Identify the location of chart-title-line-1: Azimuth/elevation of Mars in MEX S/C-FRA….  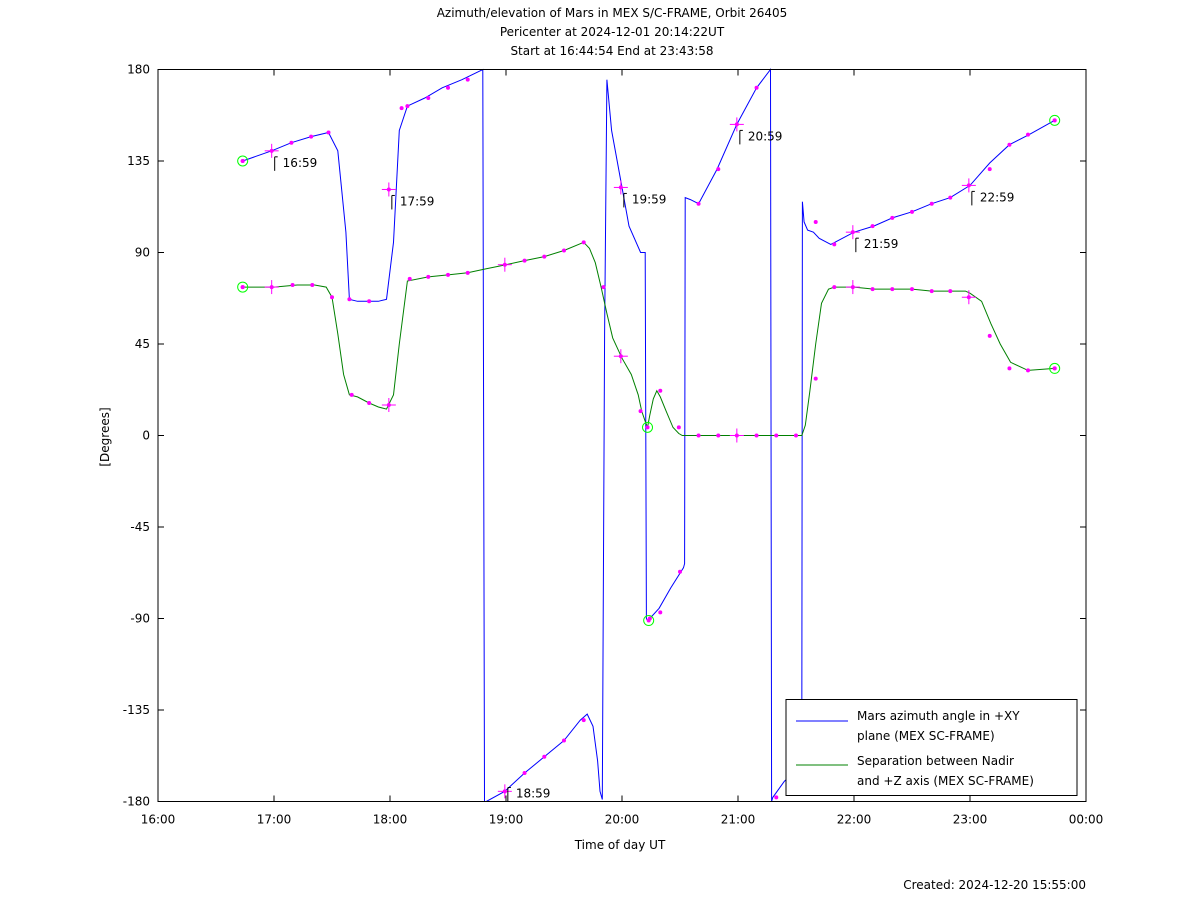
(612, 13).